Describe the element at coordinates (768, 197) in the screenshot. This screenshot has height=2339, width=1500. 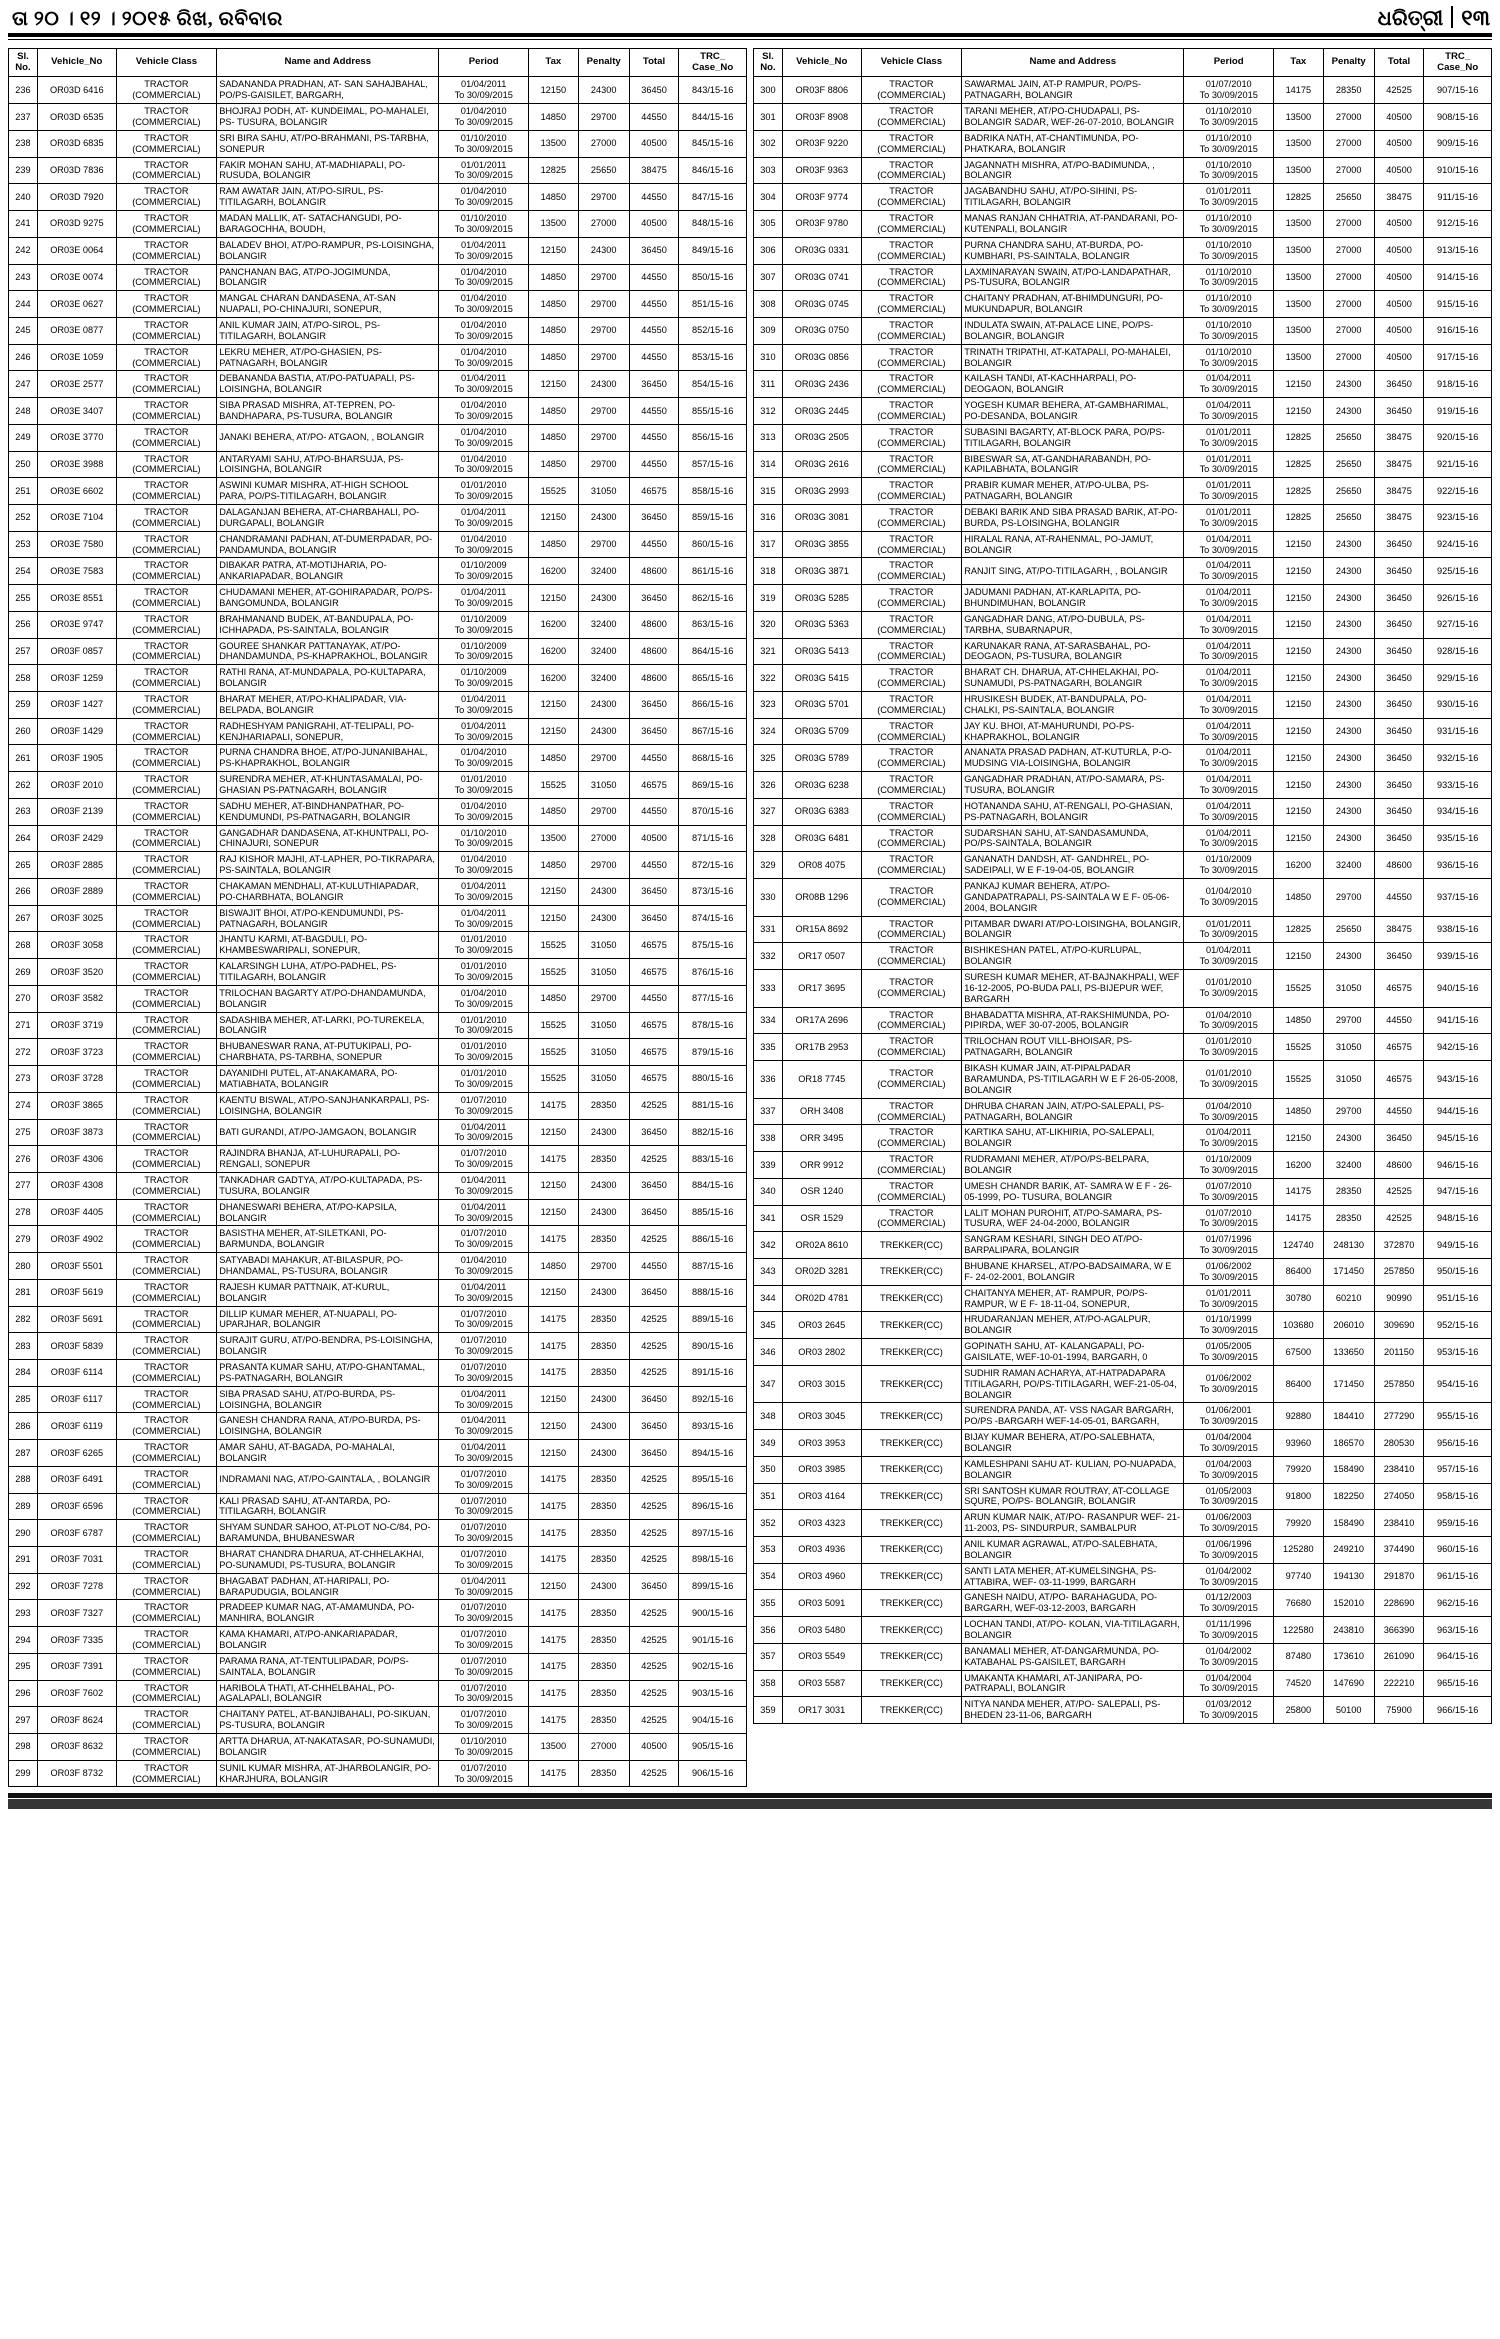
I see `cell-sl-no: 304` at that location.